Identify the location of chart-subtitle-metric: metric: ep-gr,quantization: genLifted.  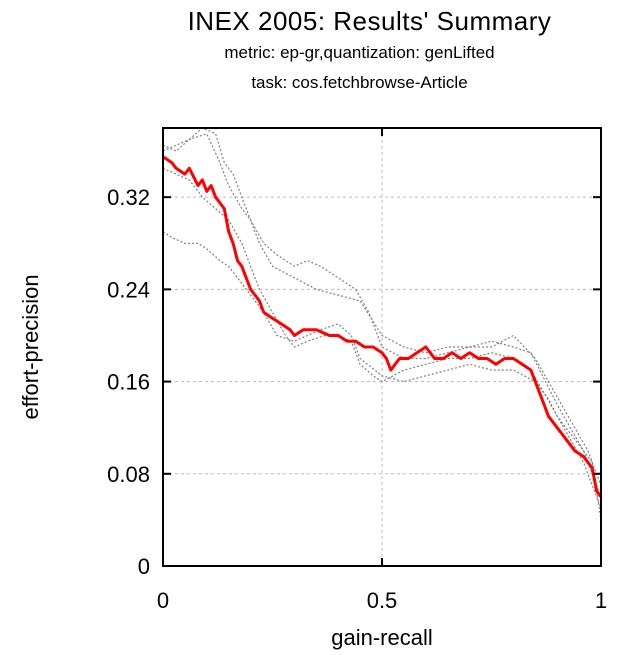
(359, 52).